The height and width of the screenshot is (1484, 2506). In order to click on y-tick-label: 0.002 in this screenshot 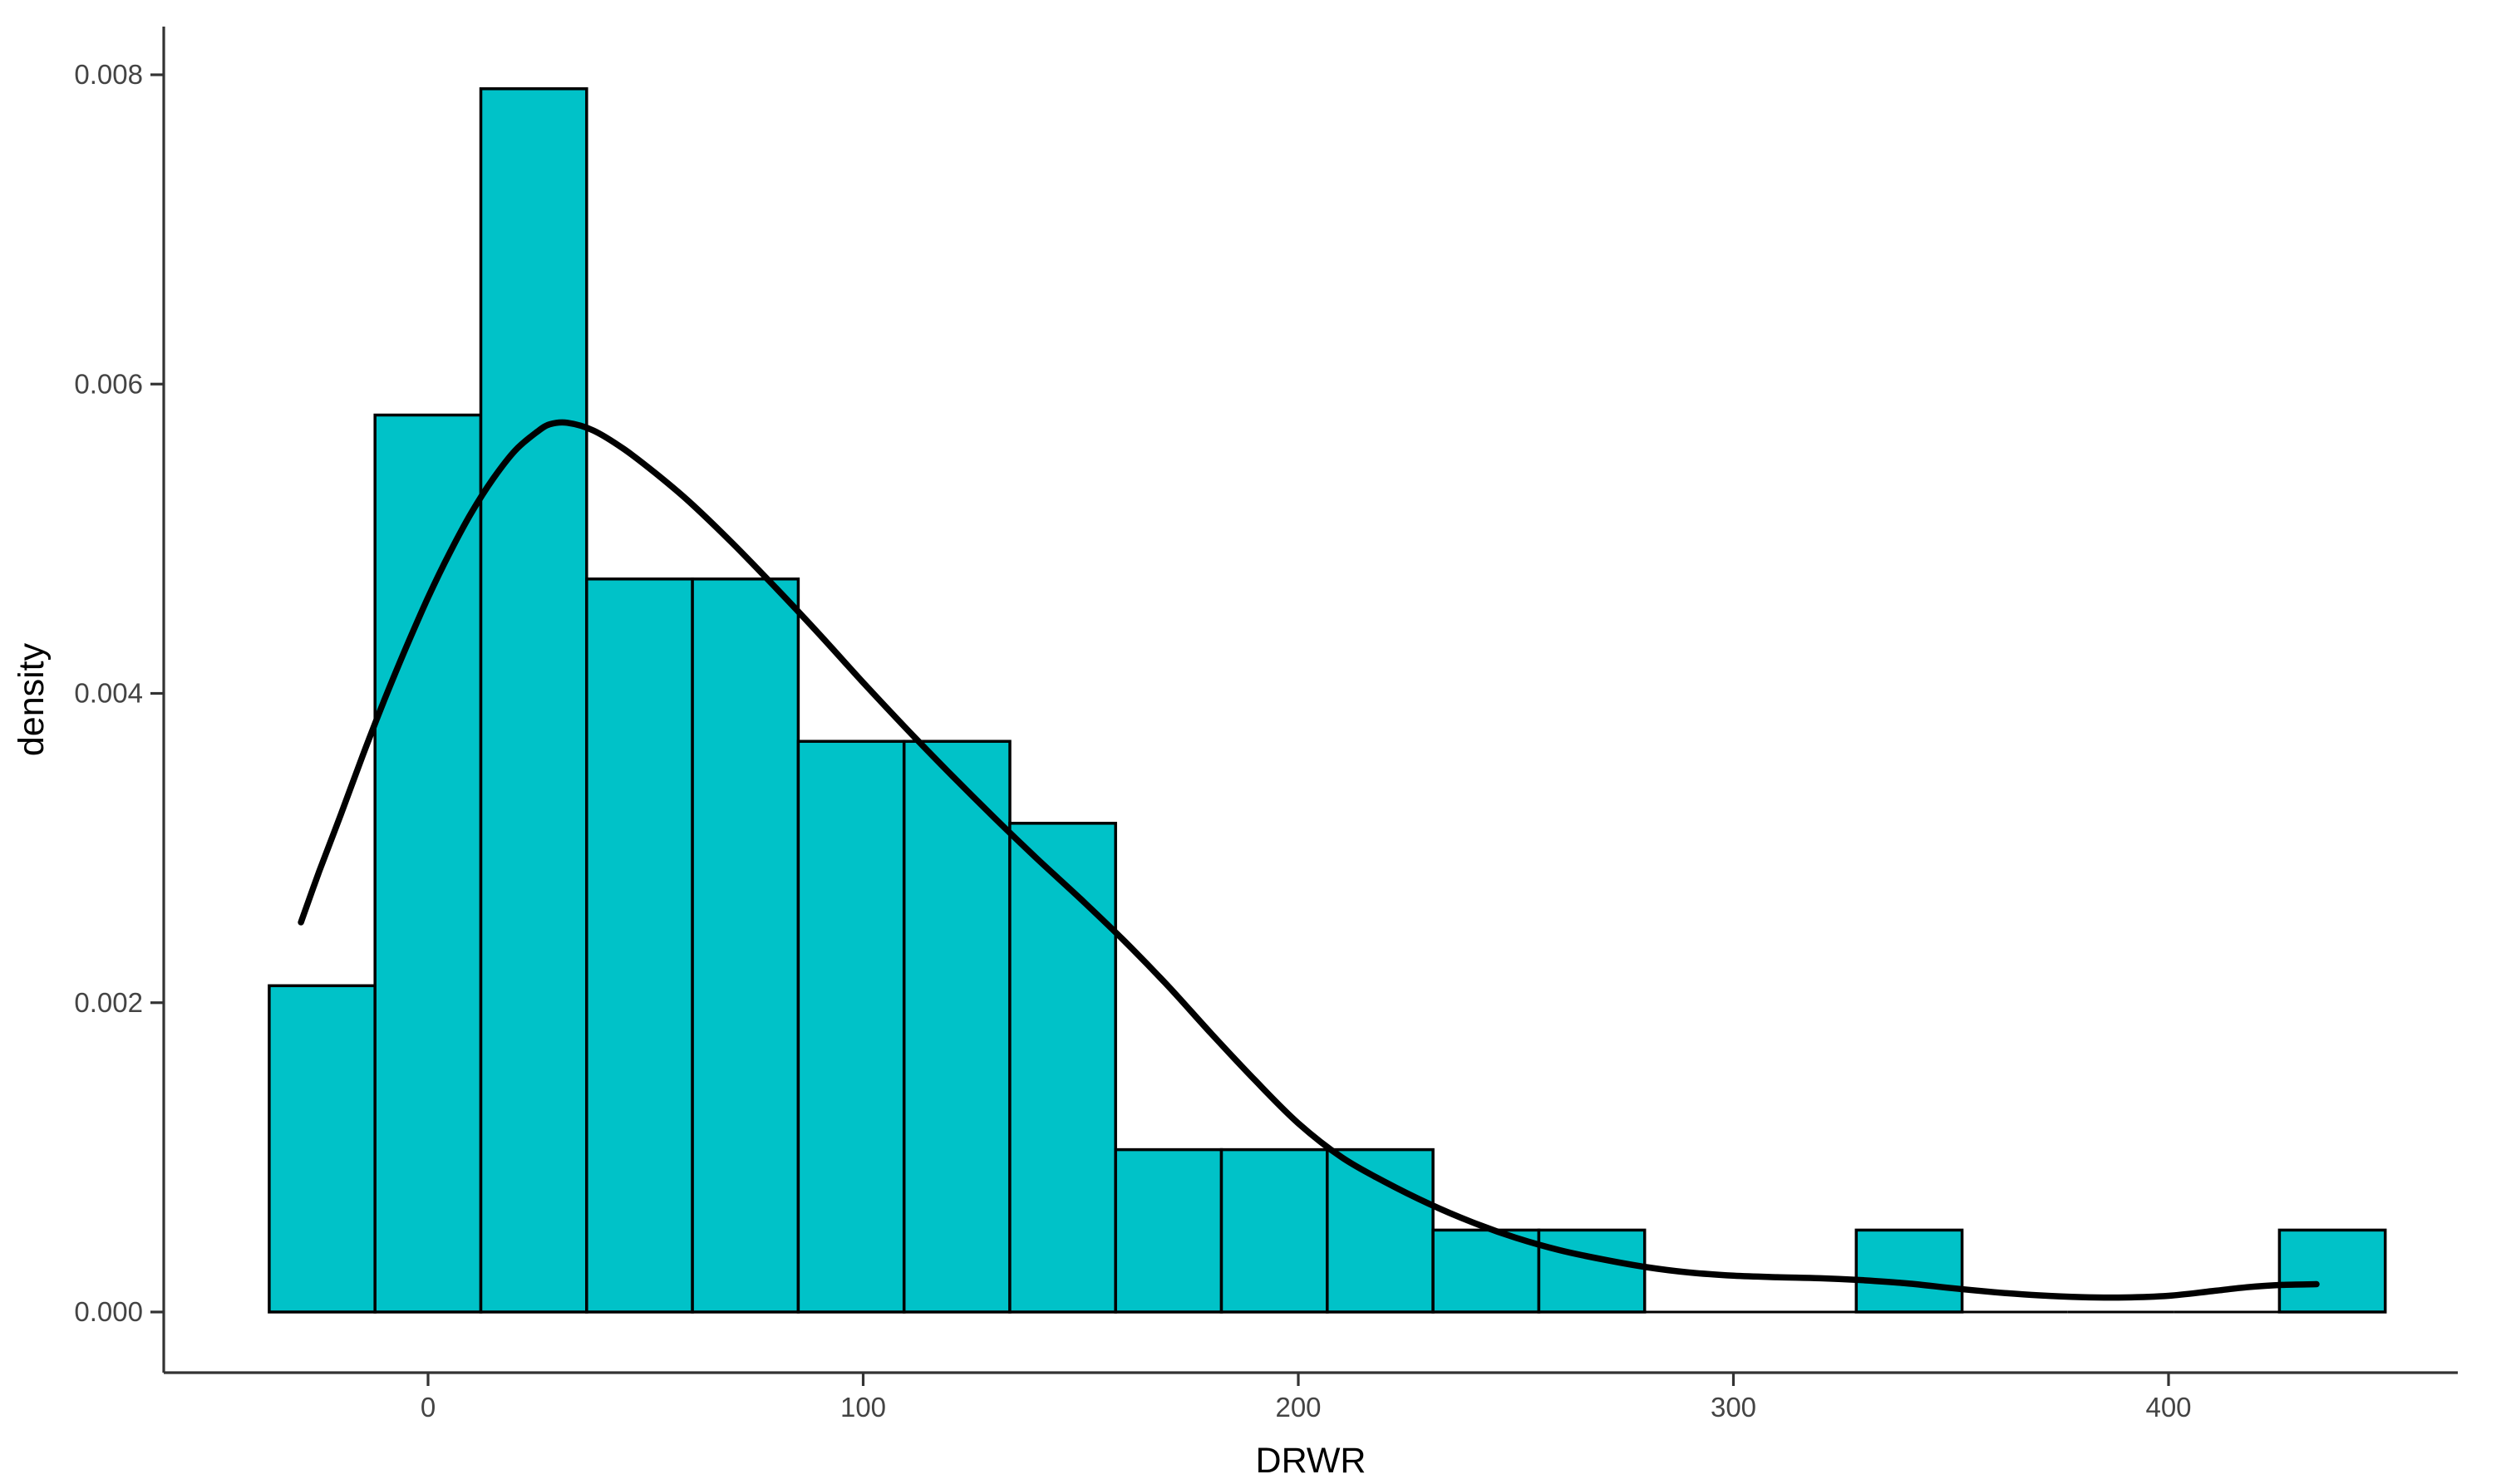, I will do `click(108, 1002)`.